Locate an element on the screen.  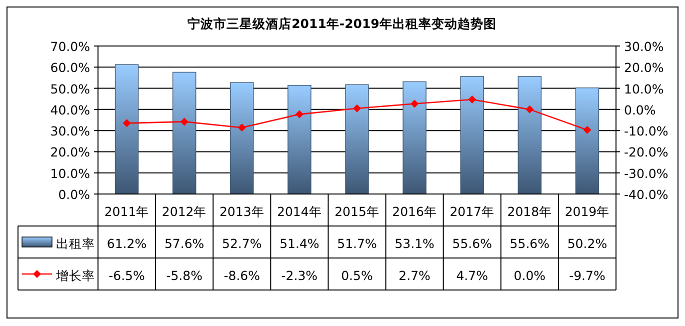
data-label: 57.6% is located at coordinates (184, 243).